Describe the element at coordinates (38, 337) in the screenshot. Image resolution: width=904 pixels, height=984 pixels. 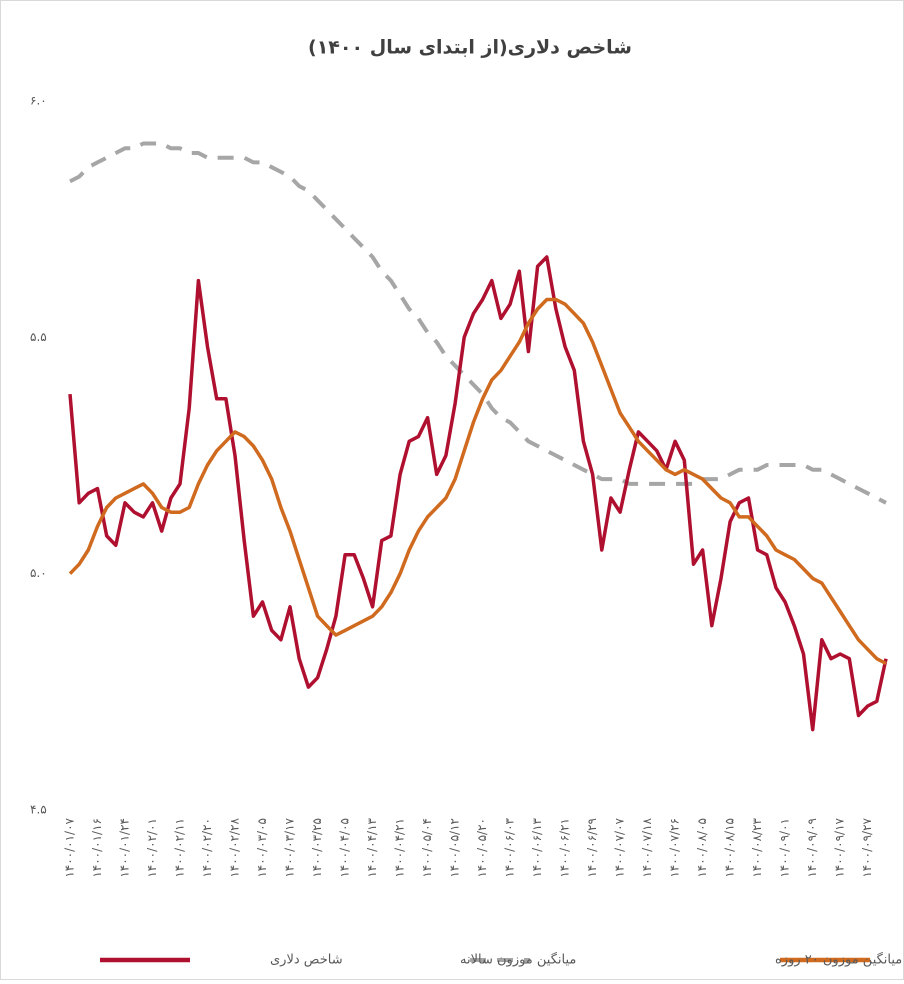
I see `y-tick-label: ۵.۵` at that location.